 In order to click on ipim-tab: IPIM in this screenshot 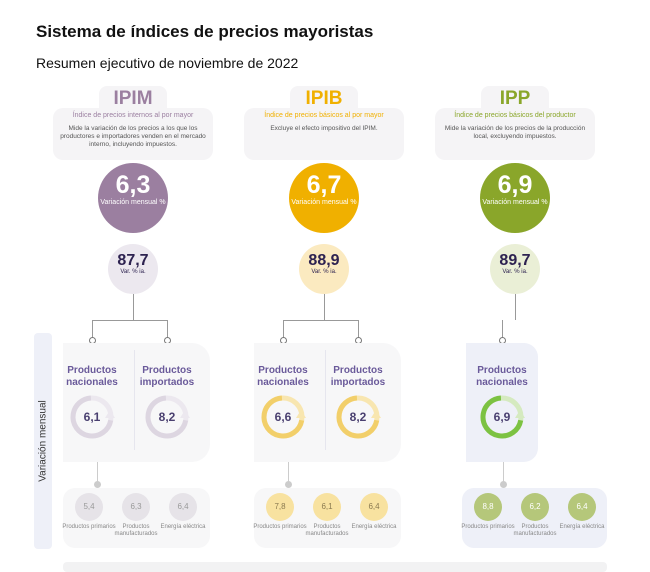, I will do `click(133, 99)`.